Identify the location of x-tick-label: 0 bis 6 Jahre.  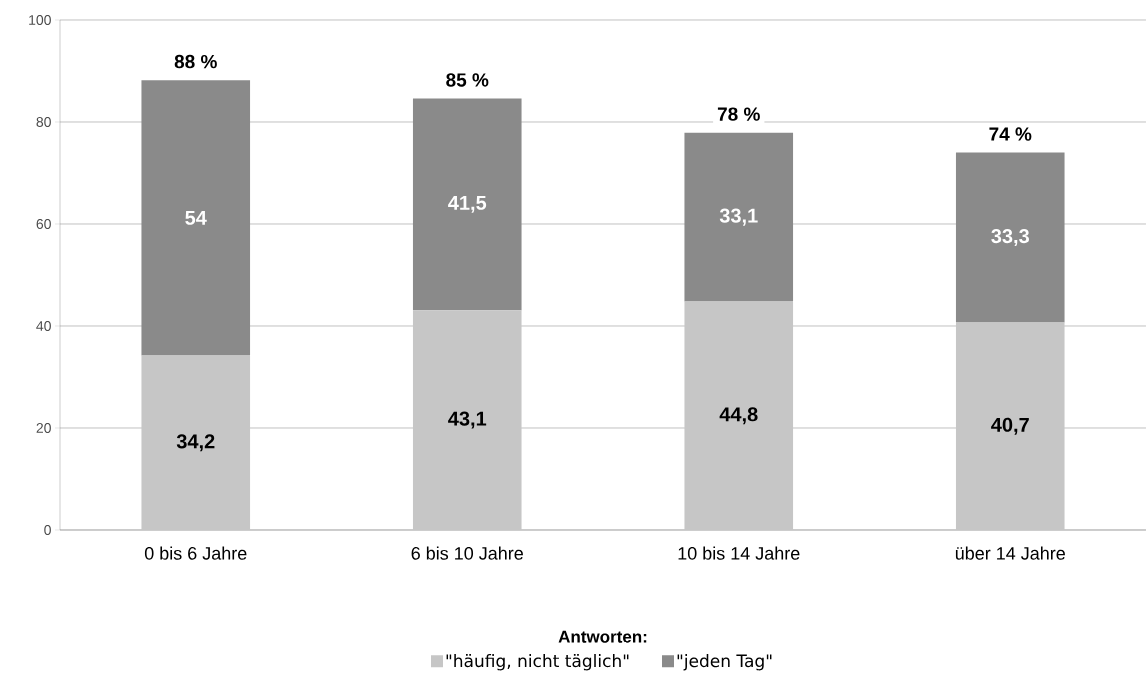
(195, 553).